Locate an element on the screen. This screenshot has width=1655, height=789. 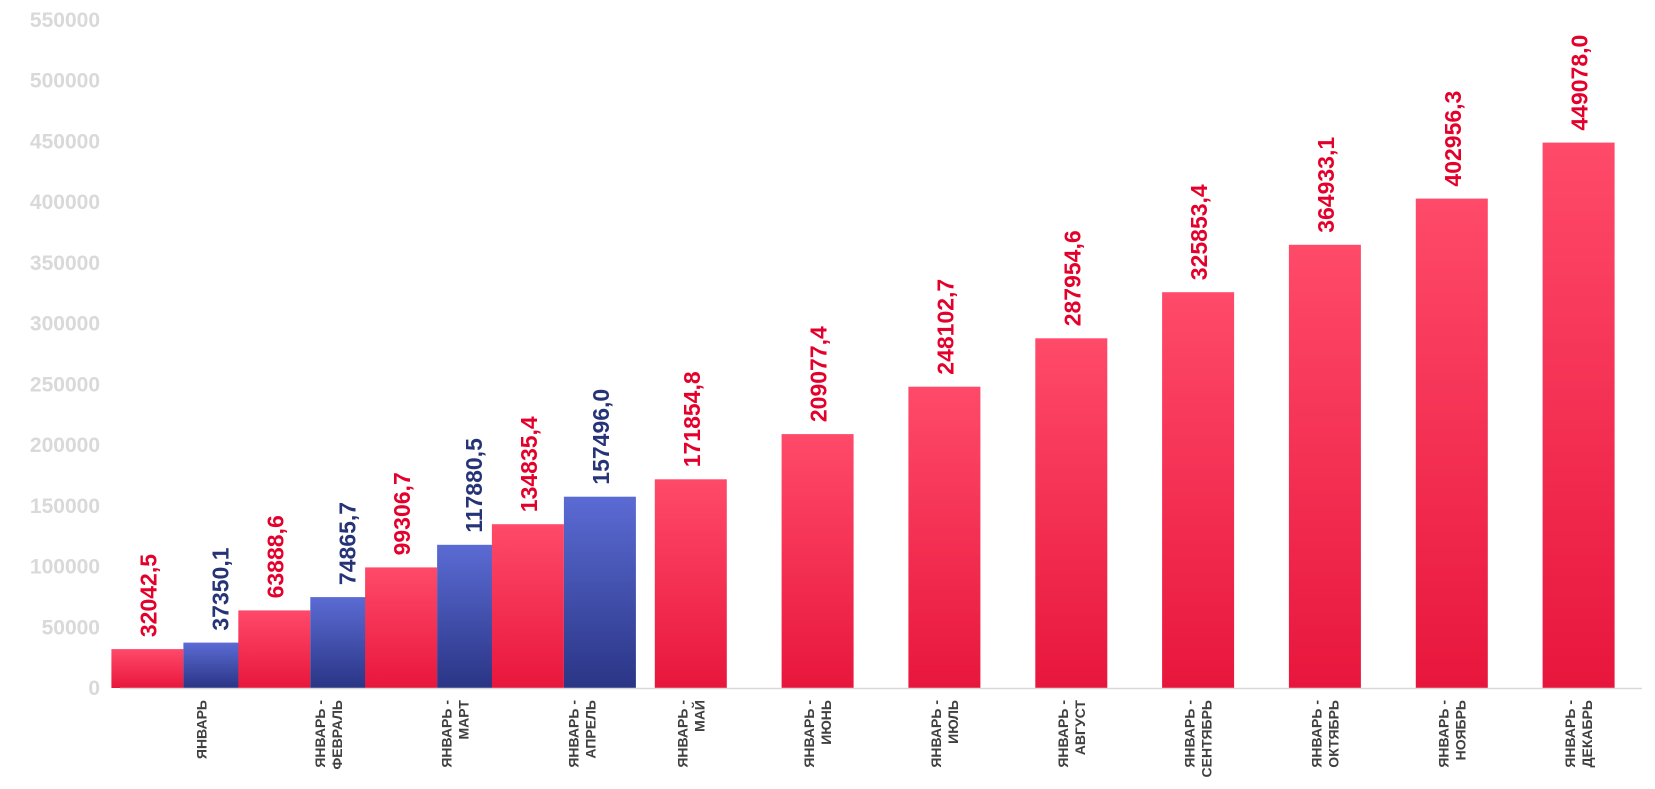
data-label: 402956,3 is located at coordinates (1453, 139).